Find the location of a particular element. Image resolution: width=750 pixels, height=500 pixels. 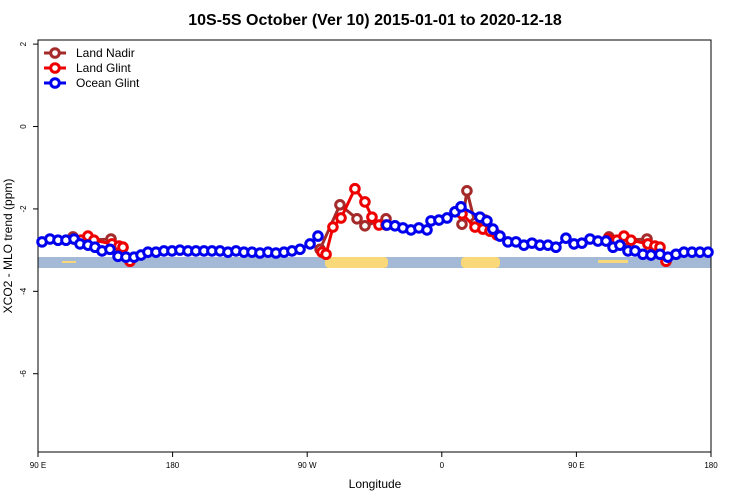

x-tick-label: 90 W is located at coordinates (307, 465).